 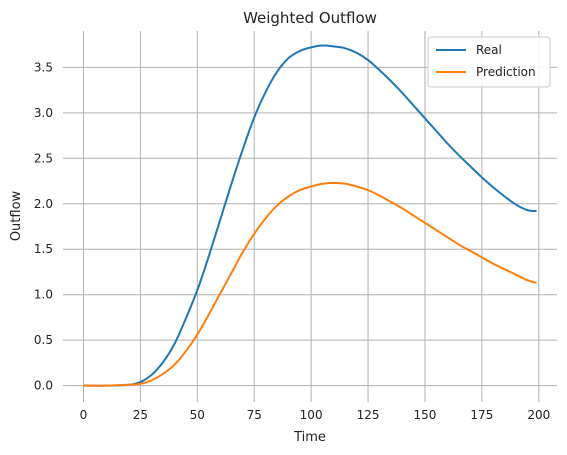 What do you see at coordinates (43, 340) in the screenshot?
I see `y-tick-label: 0.5` at bounding box center [43, 340].